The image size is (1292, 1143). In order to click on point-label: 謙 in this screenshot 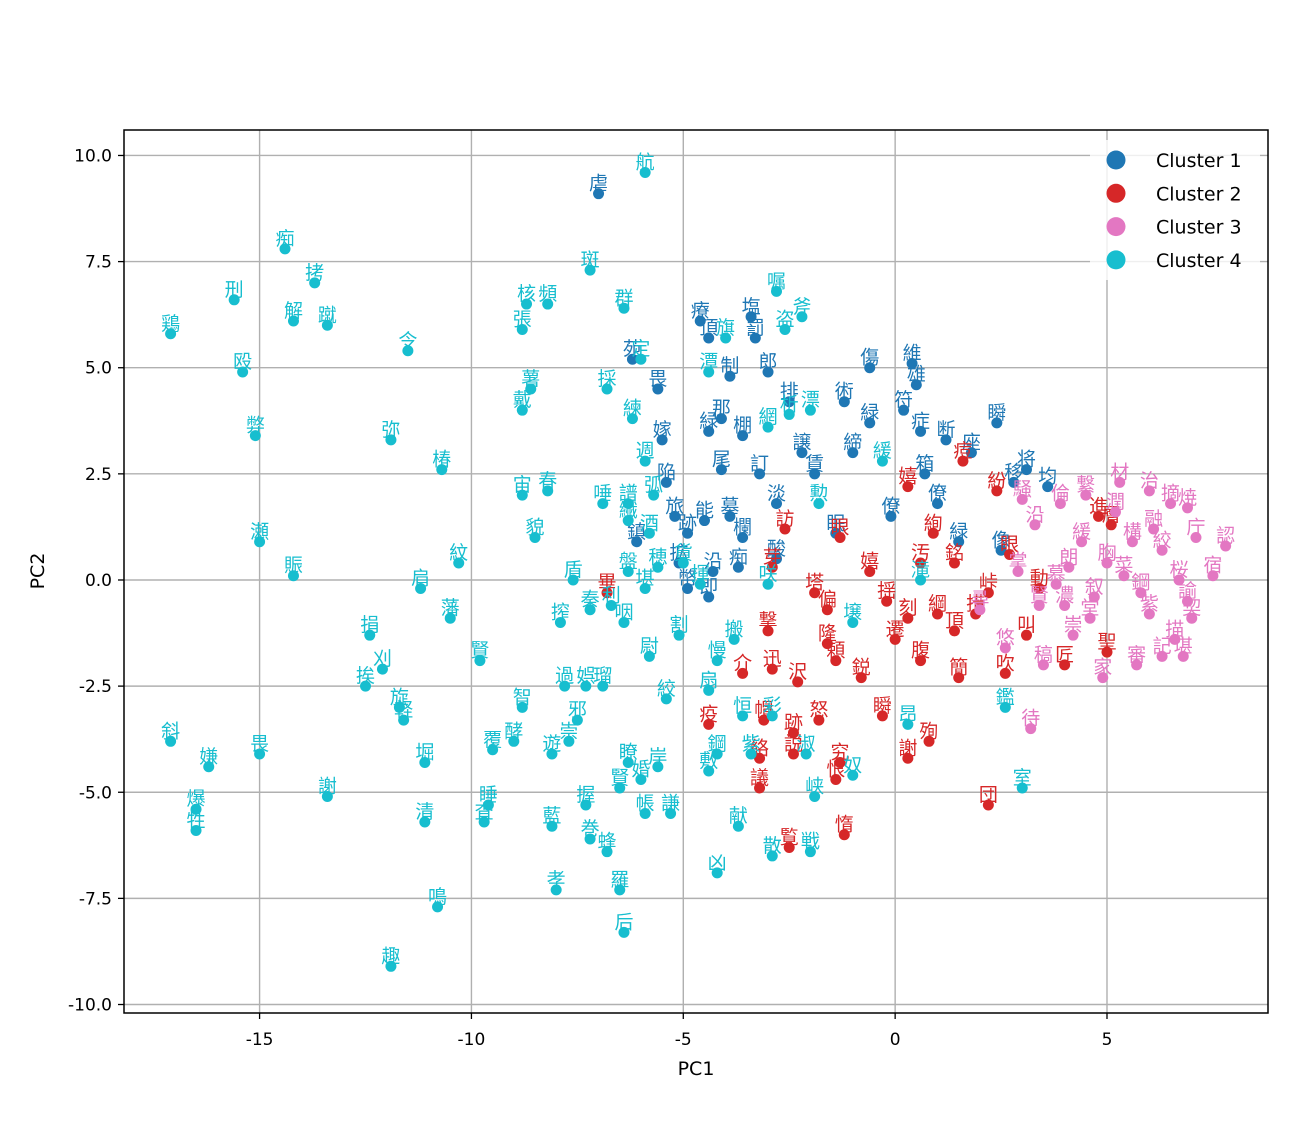, I will do `click(670, 803)`.